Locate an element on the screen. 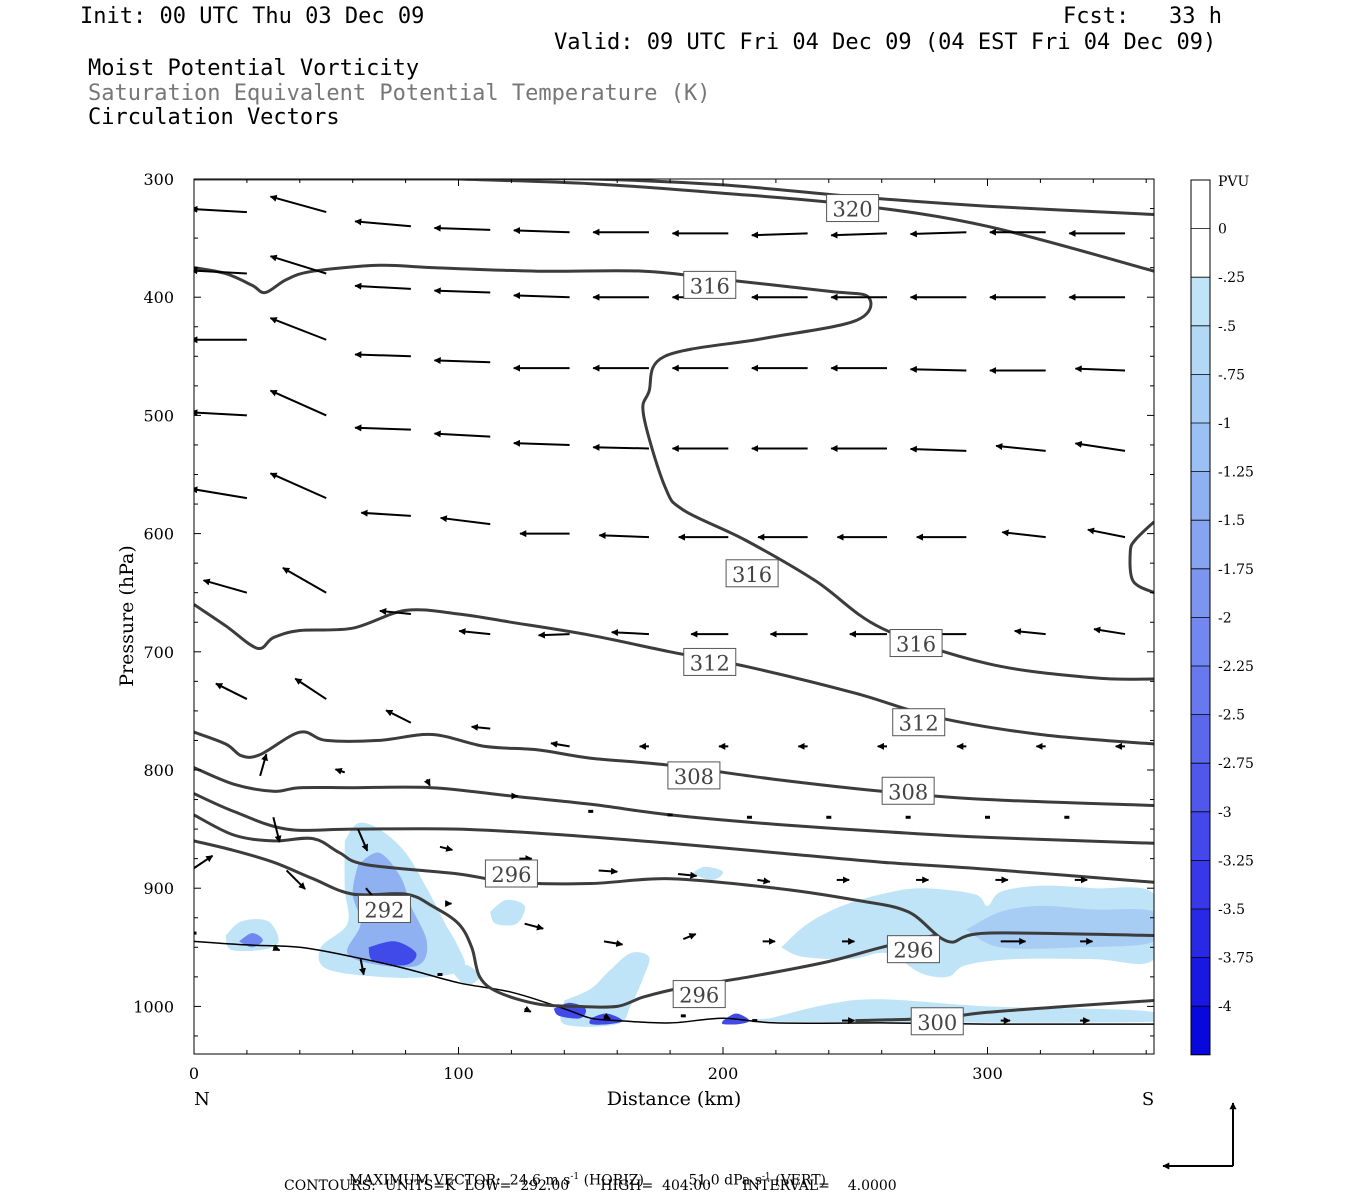  y-tick-label: 1000 is located at coordinates (153, 1006).